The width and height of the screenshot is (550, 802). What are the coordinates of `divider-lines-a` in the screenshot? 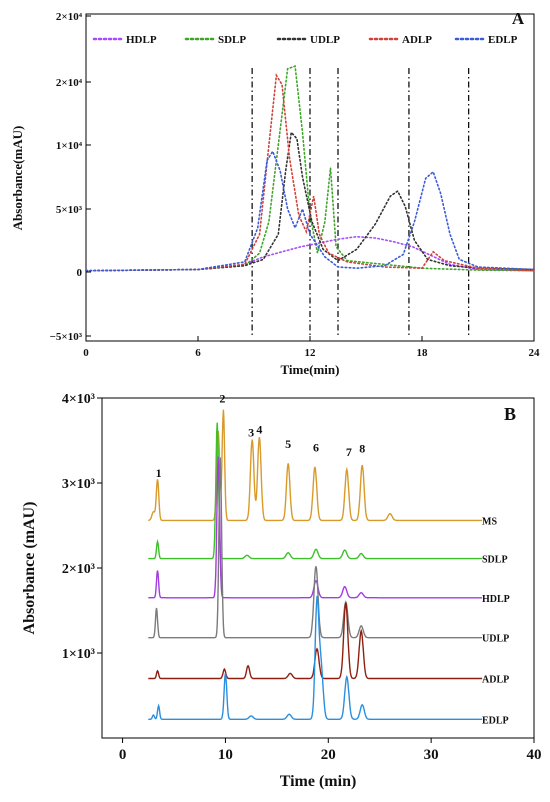 It's located at (360, 202).